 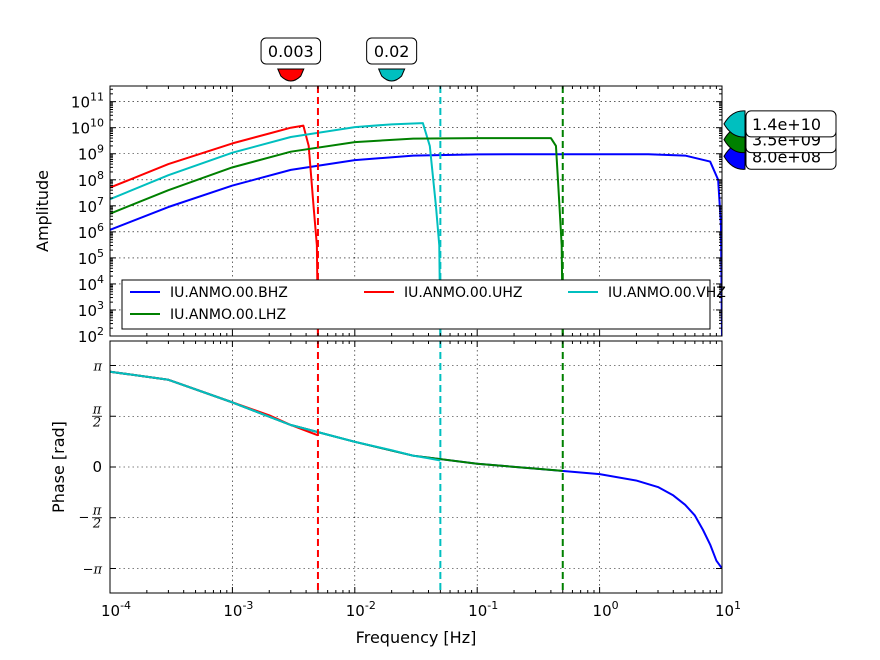 I want to click on amplitude-y-tick-label: 10³, so click(x=91, y=309).